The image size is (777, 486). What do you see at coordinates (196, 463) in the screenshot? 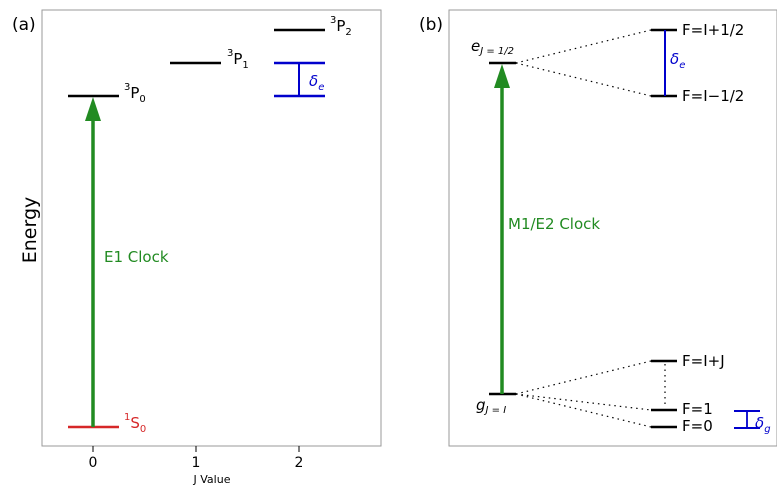
I see `x-tick-label-1: 1` at bounding box center [196, 463].